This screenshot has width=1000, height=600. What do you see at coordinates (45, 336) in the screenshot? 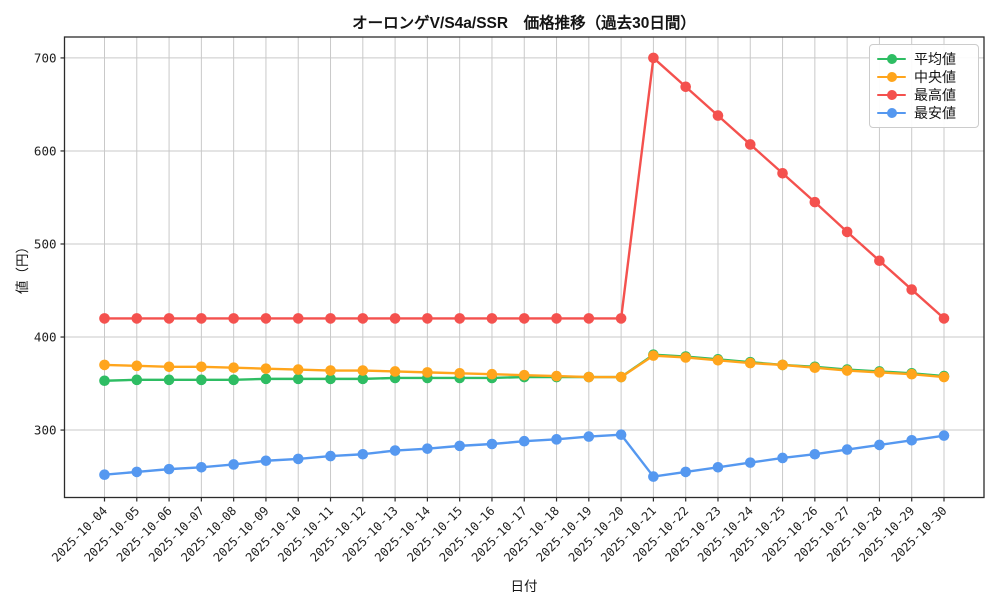
I see `y-tick-label: 400` at bounding box center [45, 336].